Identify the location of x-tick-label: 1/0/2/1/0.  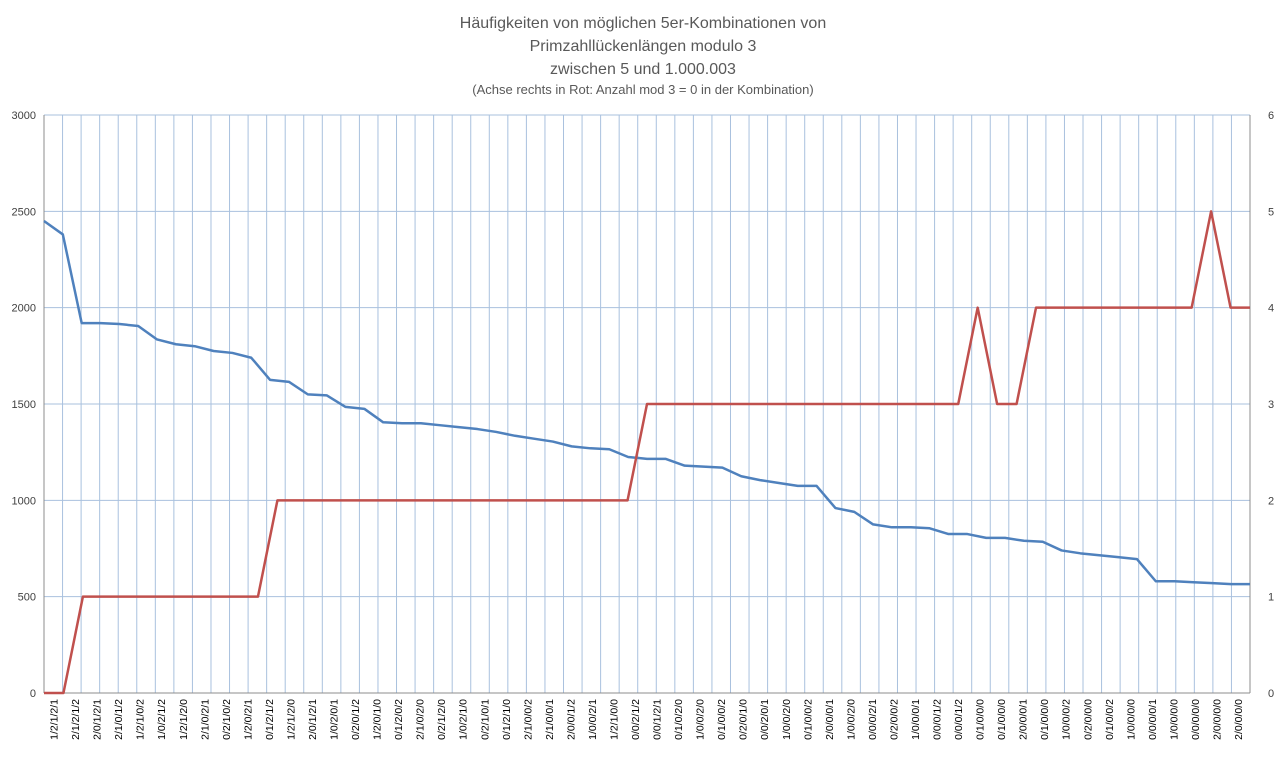
(464, 719).